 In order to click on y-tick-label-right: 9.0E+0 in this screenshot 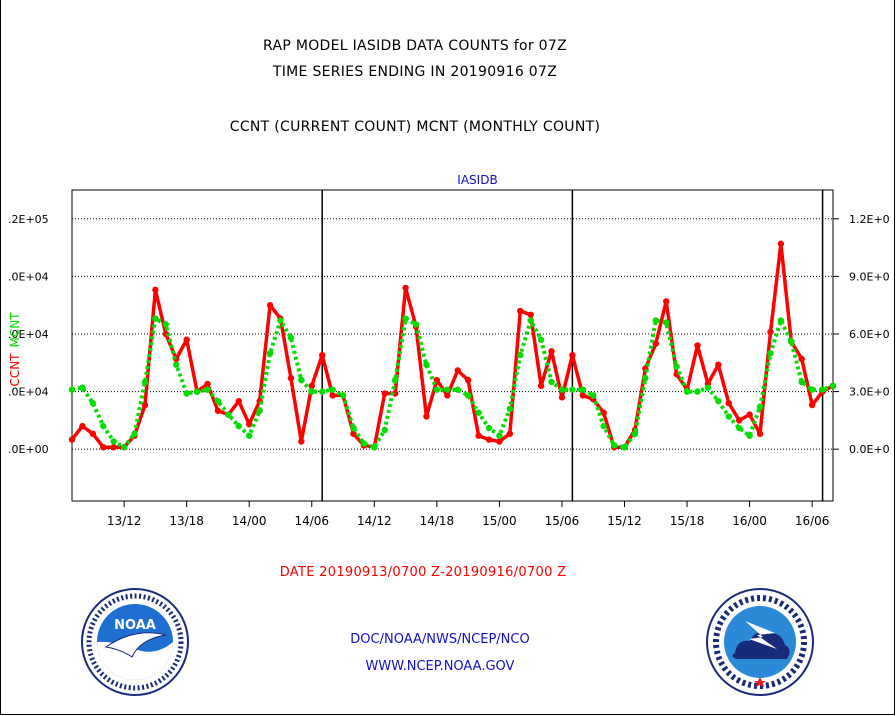, I will do `click(869, 276)`.